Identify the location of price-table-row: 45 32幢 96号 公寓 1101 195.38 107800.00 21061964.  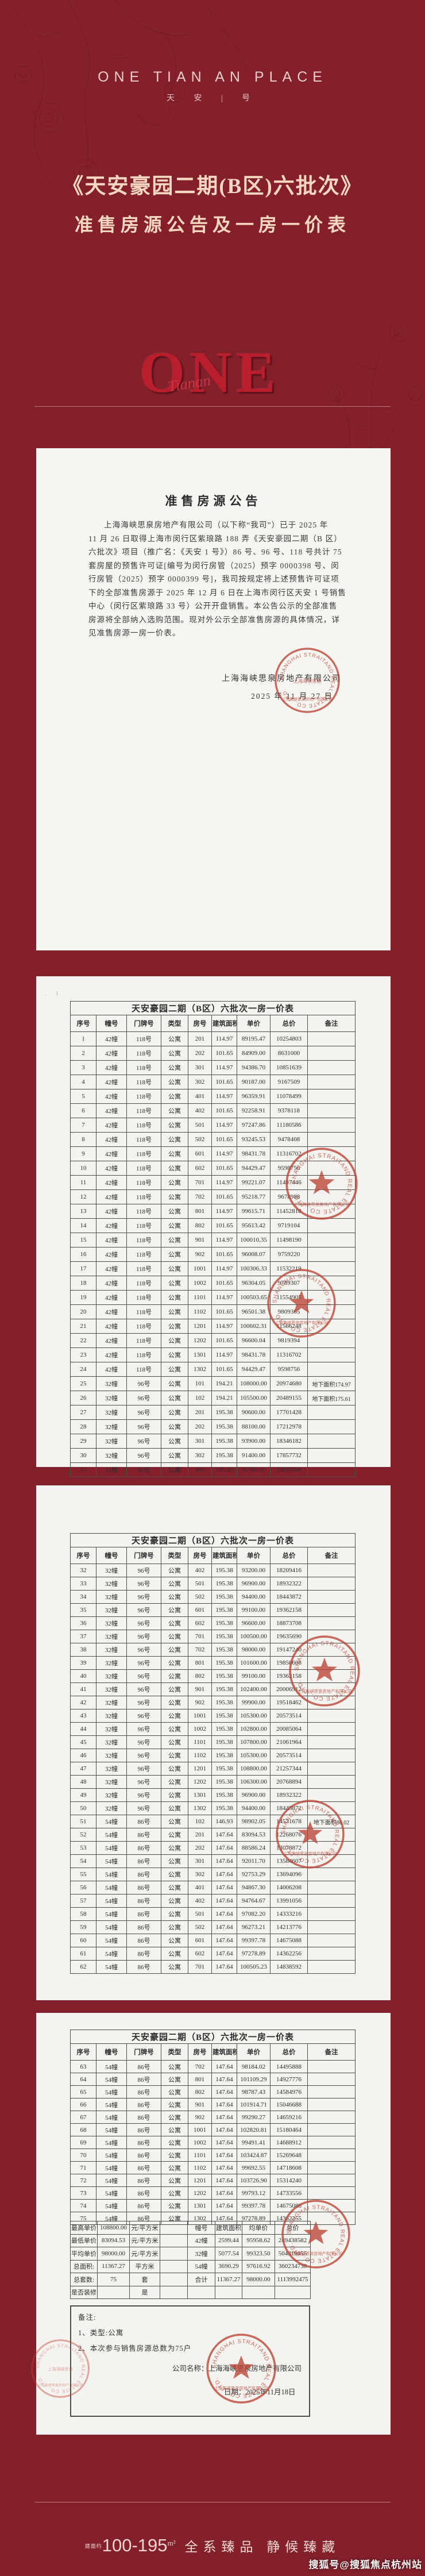
(213, 1742).